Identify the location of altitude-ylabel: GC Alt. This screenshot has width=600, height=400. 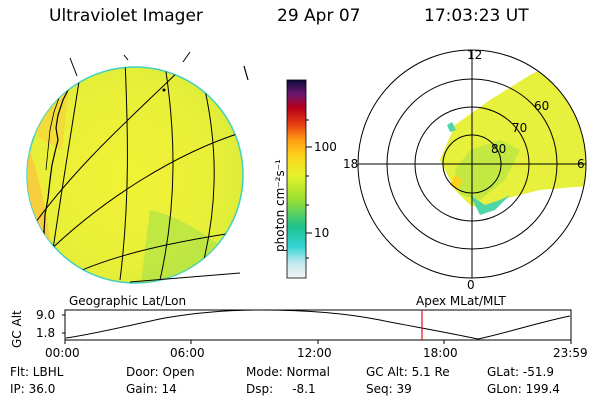
(17, 329).